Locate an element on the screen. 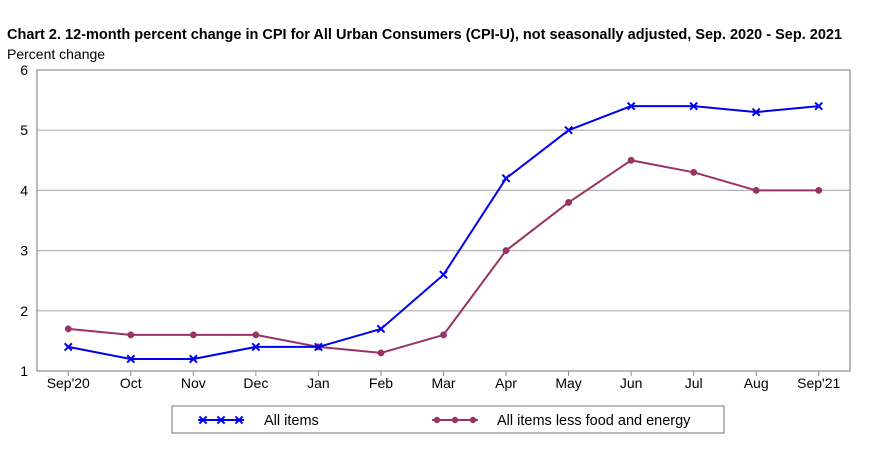  legend: All items All items less food and energy is located at coordinates (448, 419).